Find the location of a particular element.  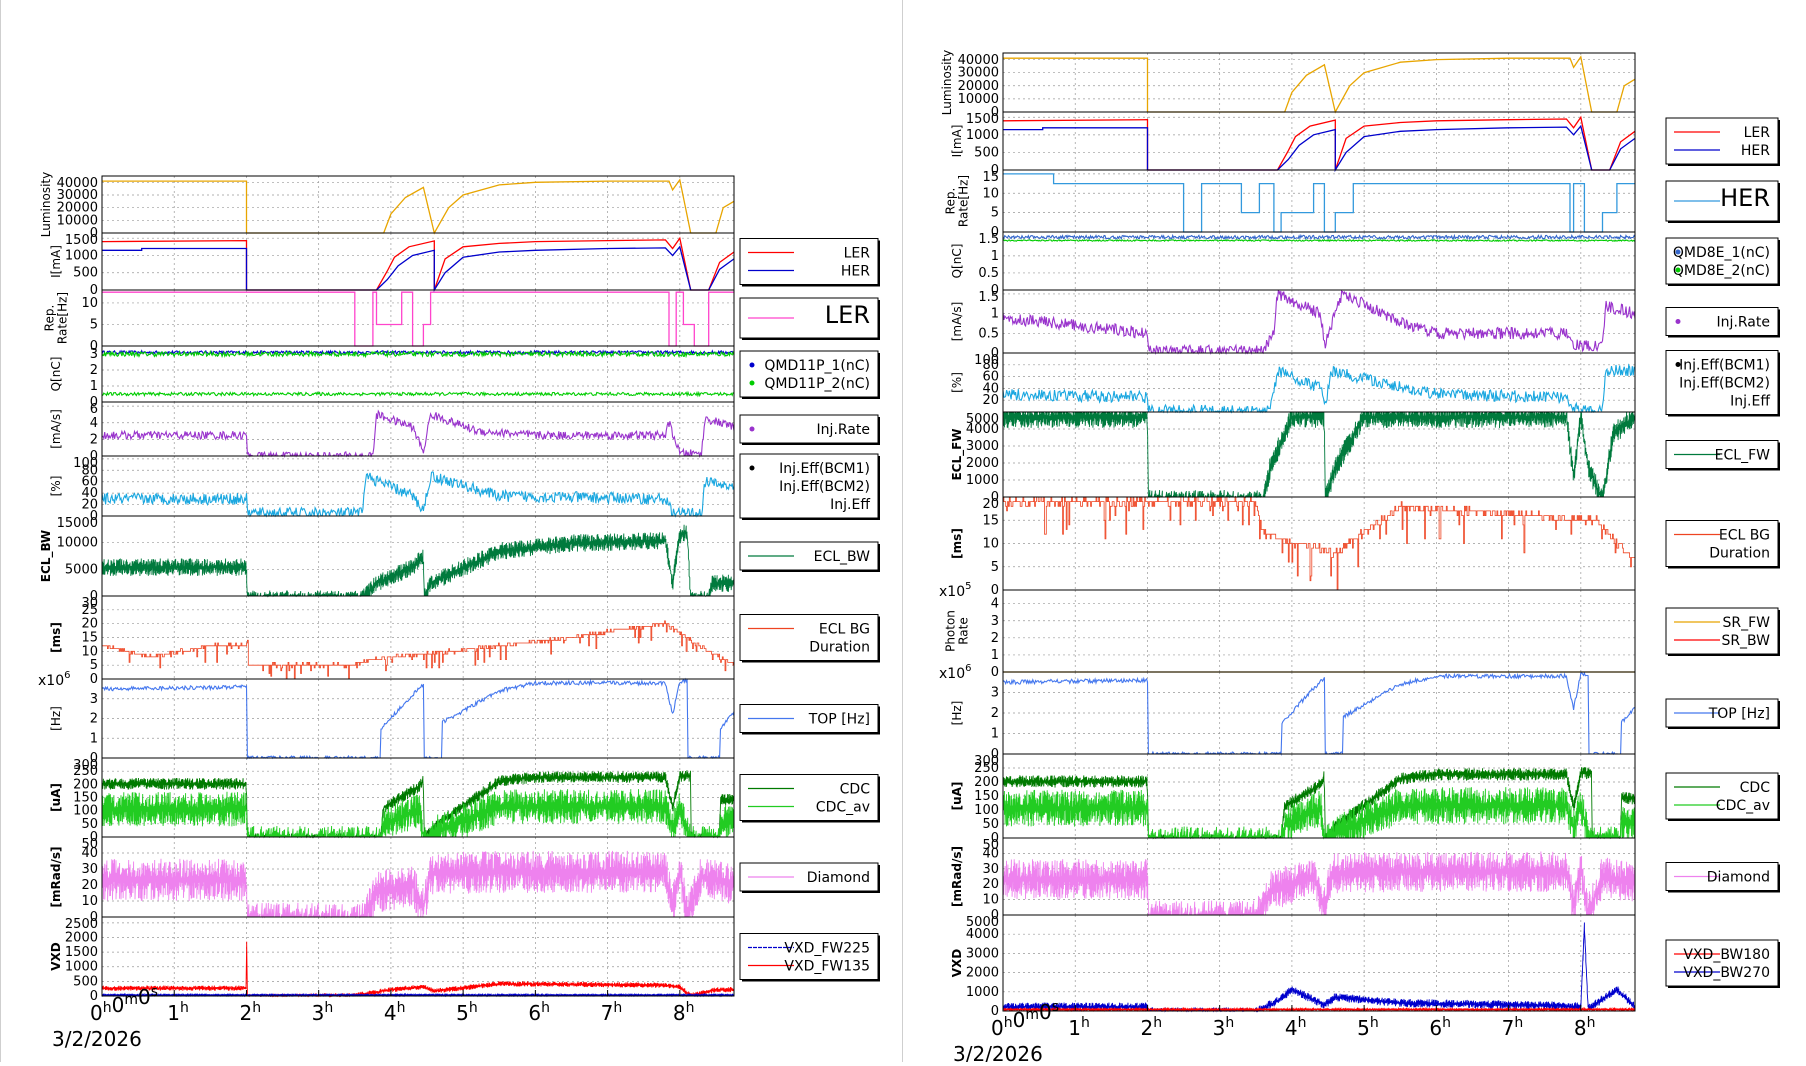

x-tick-label: 3h is located at coordinates (323, 1012).